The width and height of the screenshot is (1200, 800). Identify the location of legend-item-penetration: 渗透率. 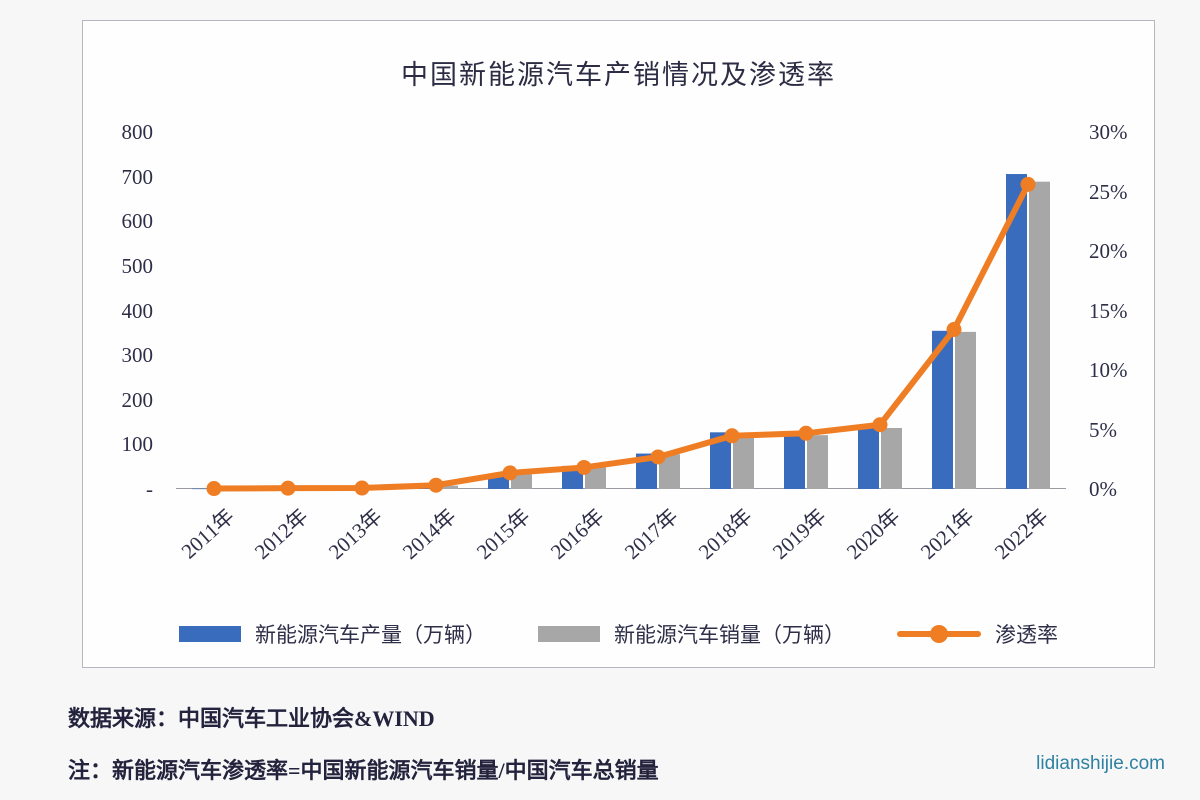
(977, 634).